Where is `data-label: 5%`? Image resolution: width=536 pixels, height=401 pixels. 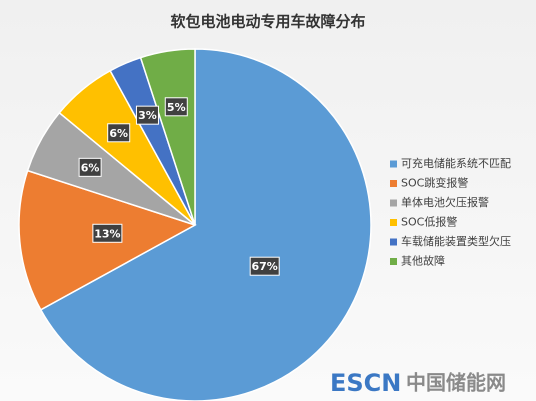
data-label: 5% is located at coordinates (176, 107).